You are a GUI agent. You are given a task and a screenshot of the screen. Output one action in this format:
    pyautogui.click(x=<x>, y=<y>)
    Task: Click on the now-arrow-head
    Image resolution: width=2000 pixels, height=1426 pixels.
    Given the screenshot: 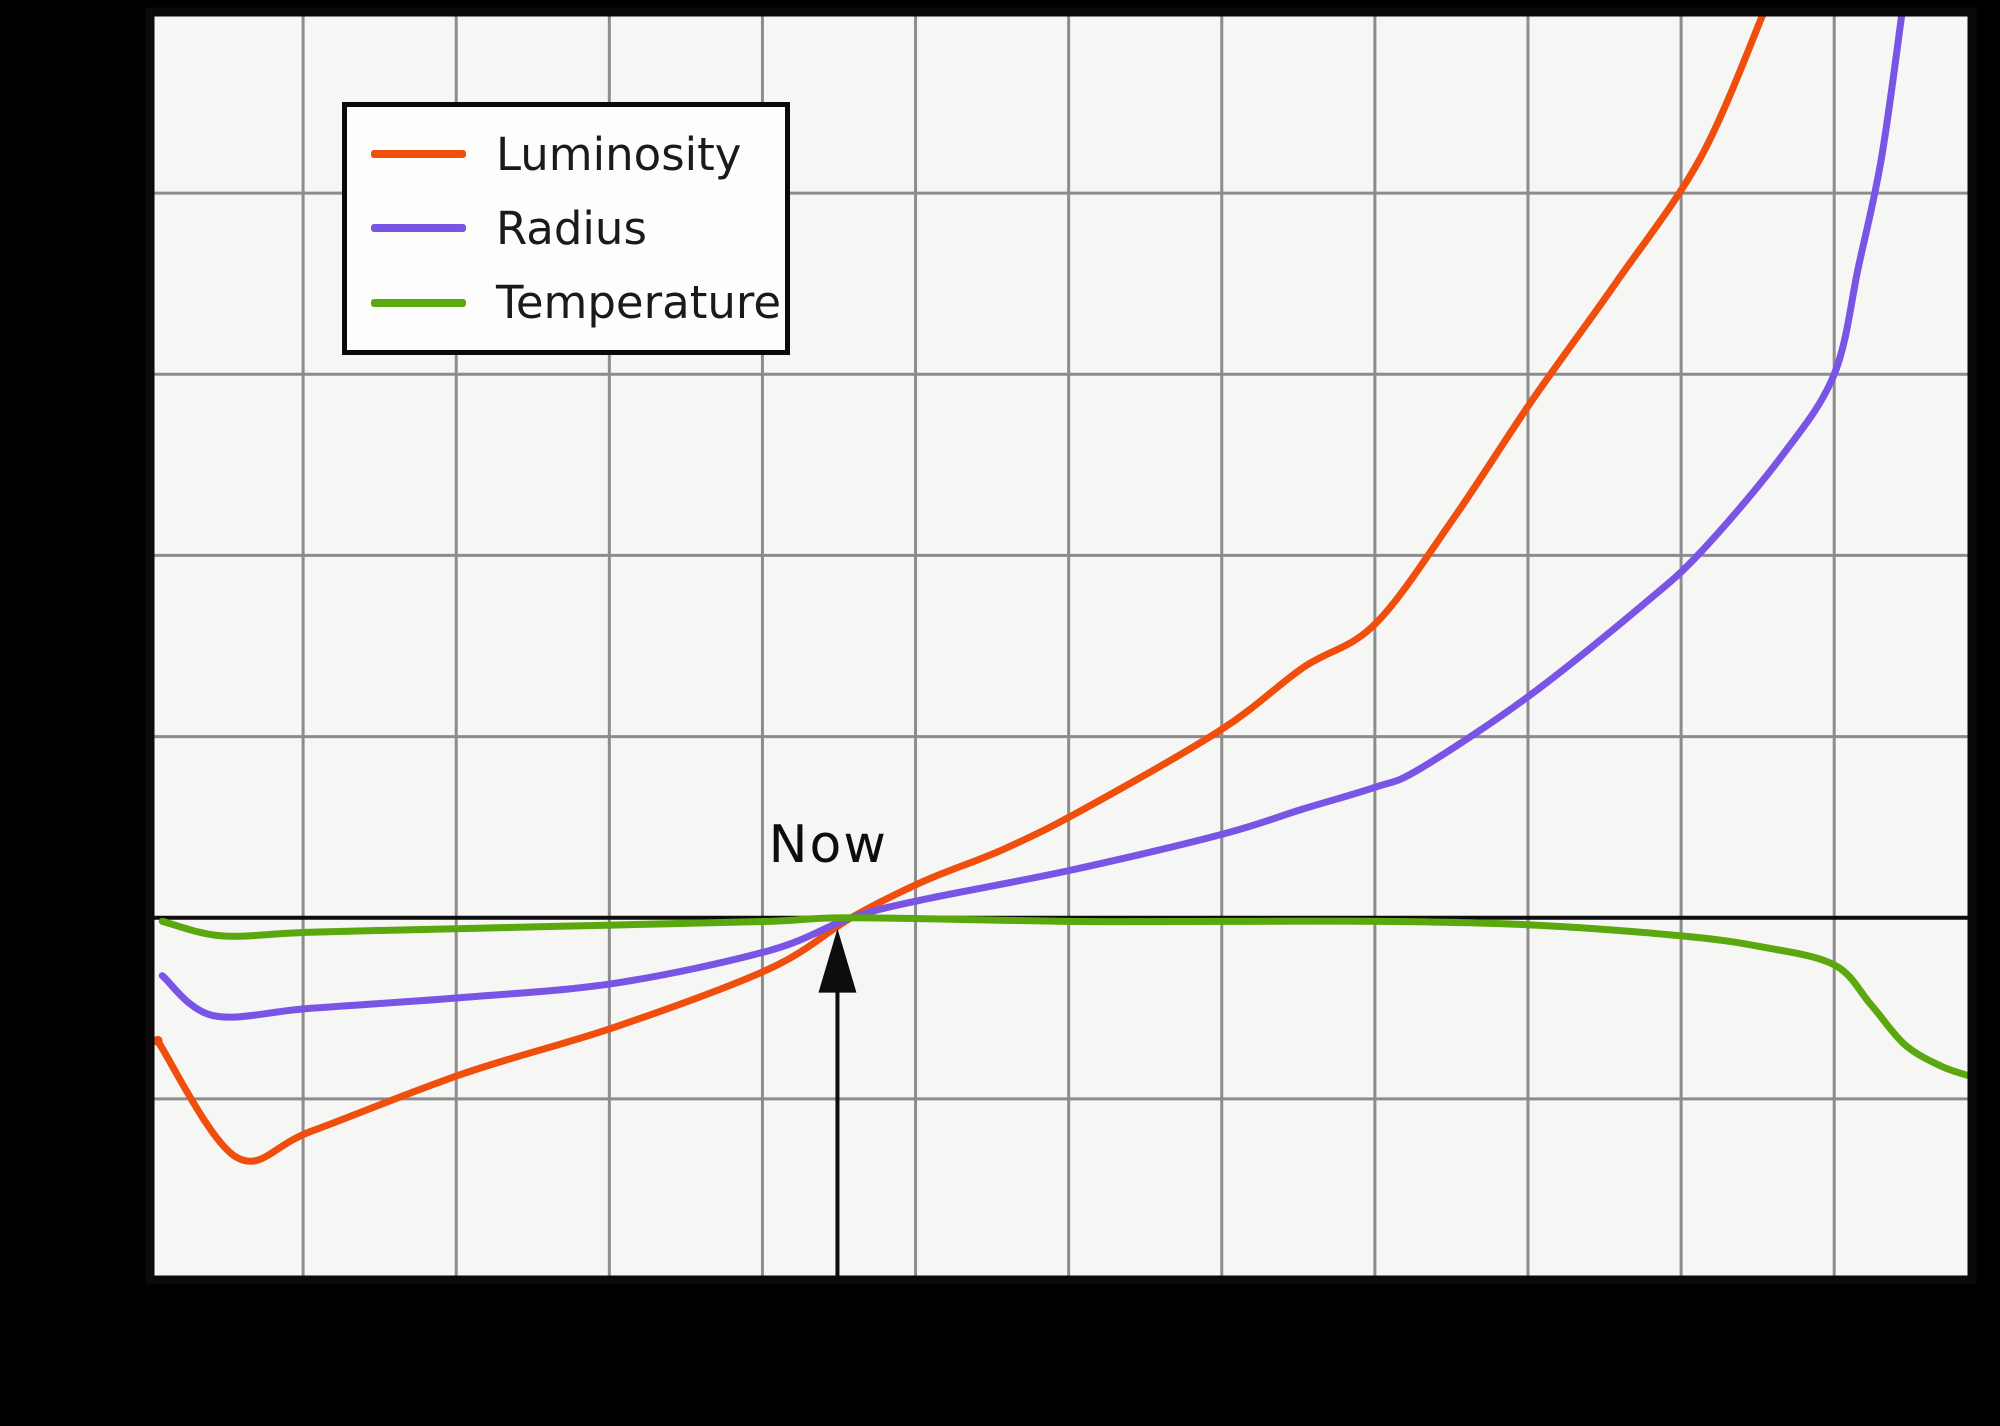 What is the action you would take?
    pyautogui.click(x=837, y=960)
    